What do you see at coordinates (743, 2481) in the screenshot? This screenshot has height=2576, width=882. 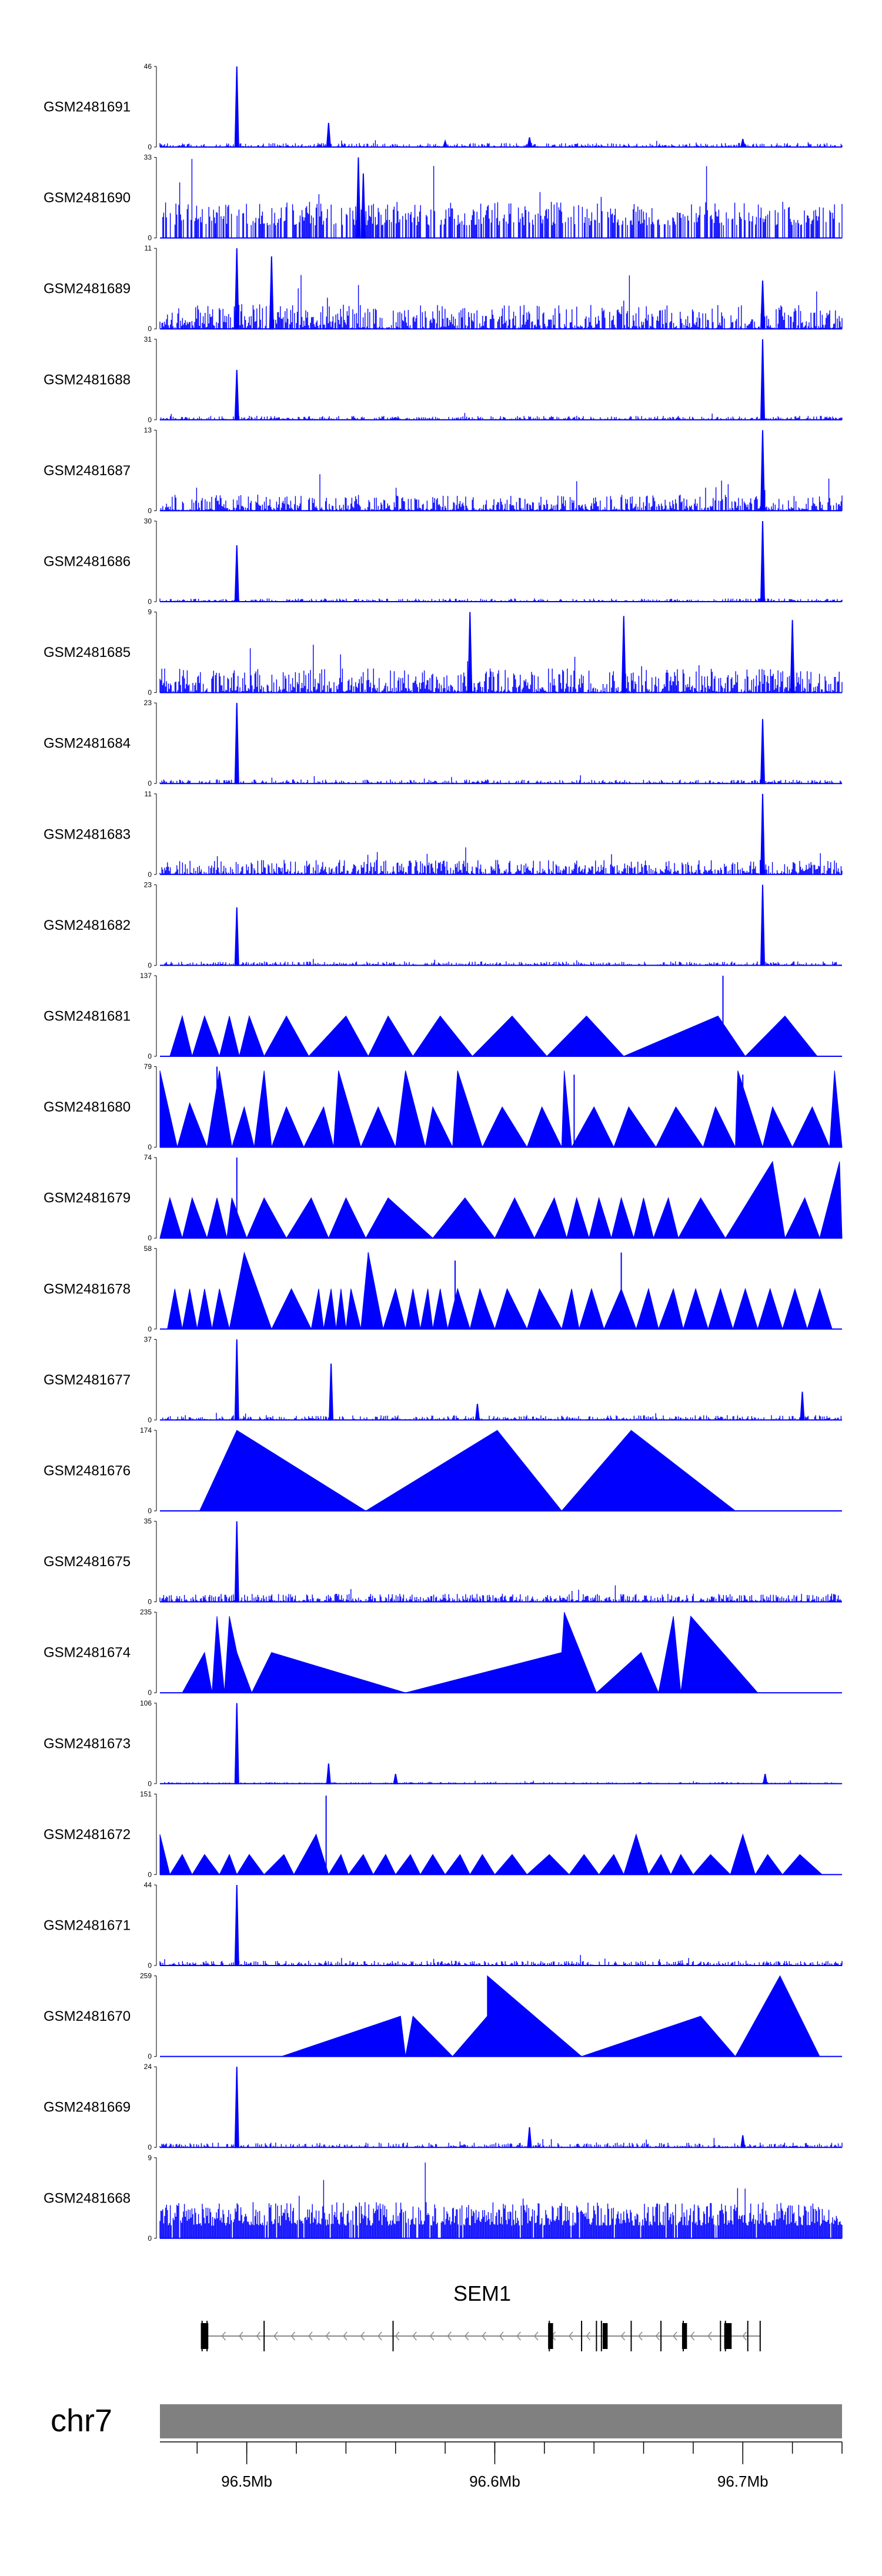 I see `x-tick-label: 96.7Mb` at bounding box center [743, 2481].